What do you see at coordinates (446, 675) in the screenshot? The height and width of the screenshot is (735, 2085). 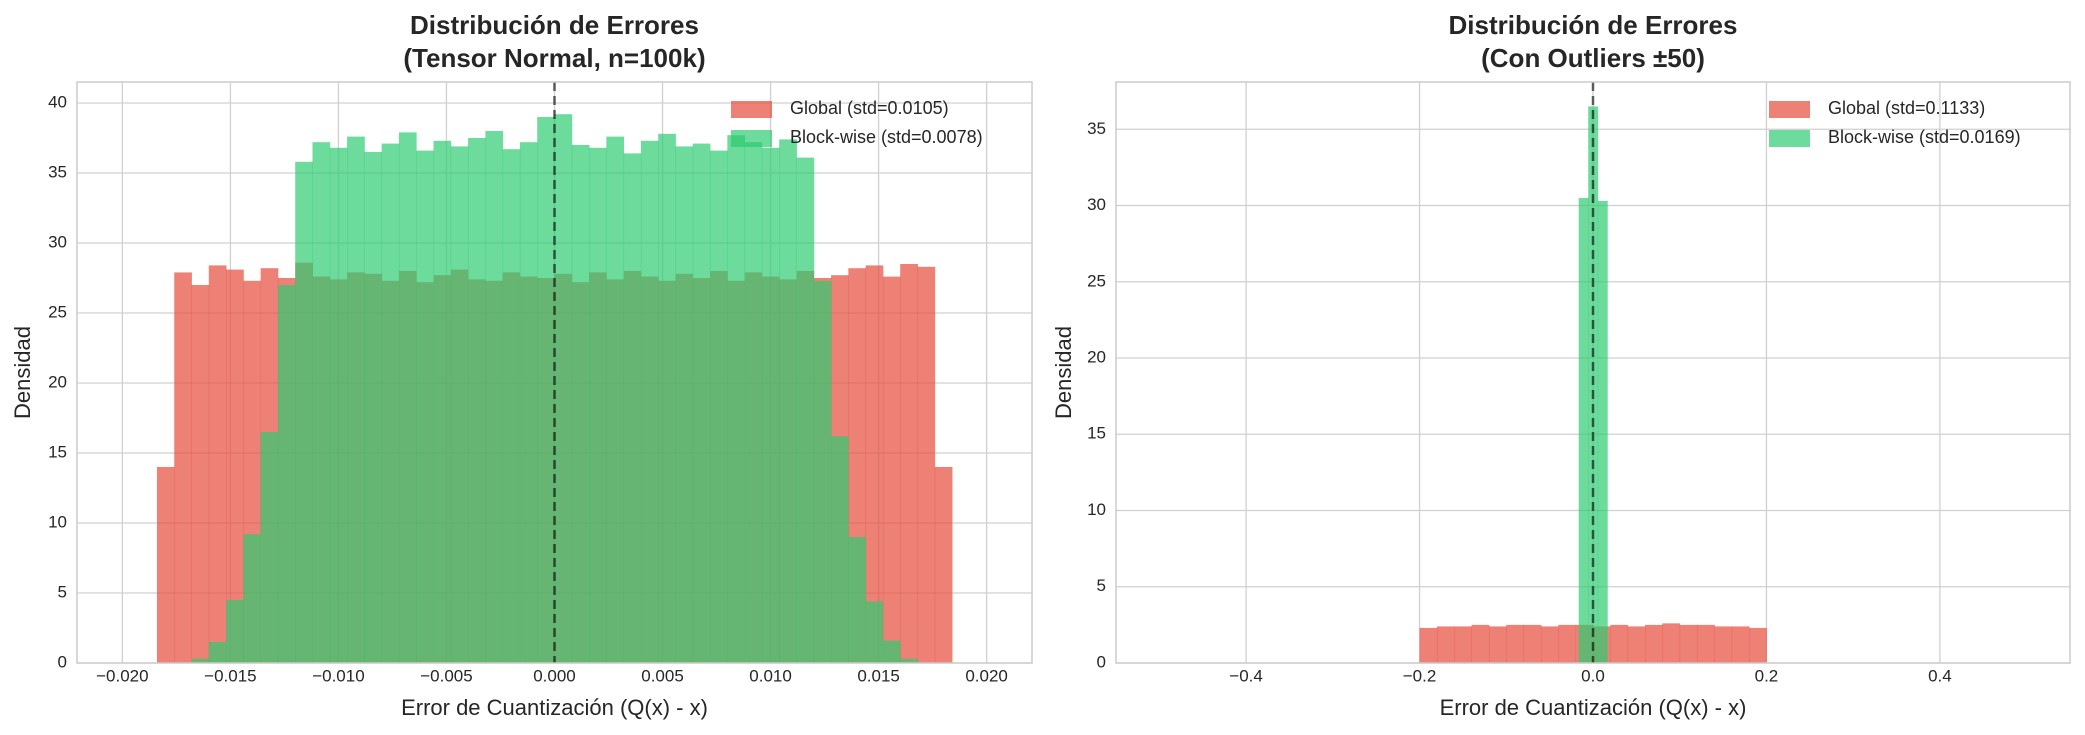 I see `x-tick-label: −0.005` at bounding box center [446, 675].